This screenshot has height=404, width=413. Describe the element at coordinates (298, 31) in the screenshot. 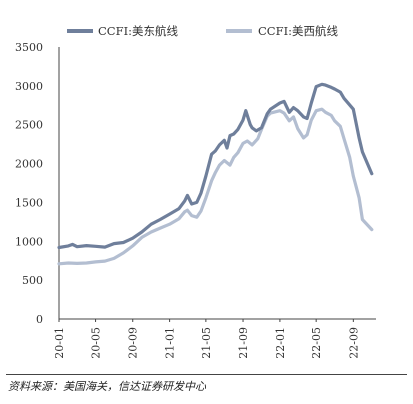

I see `legend-label-west: CCFI:美西航线` at that location.